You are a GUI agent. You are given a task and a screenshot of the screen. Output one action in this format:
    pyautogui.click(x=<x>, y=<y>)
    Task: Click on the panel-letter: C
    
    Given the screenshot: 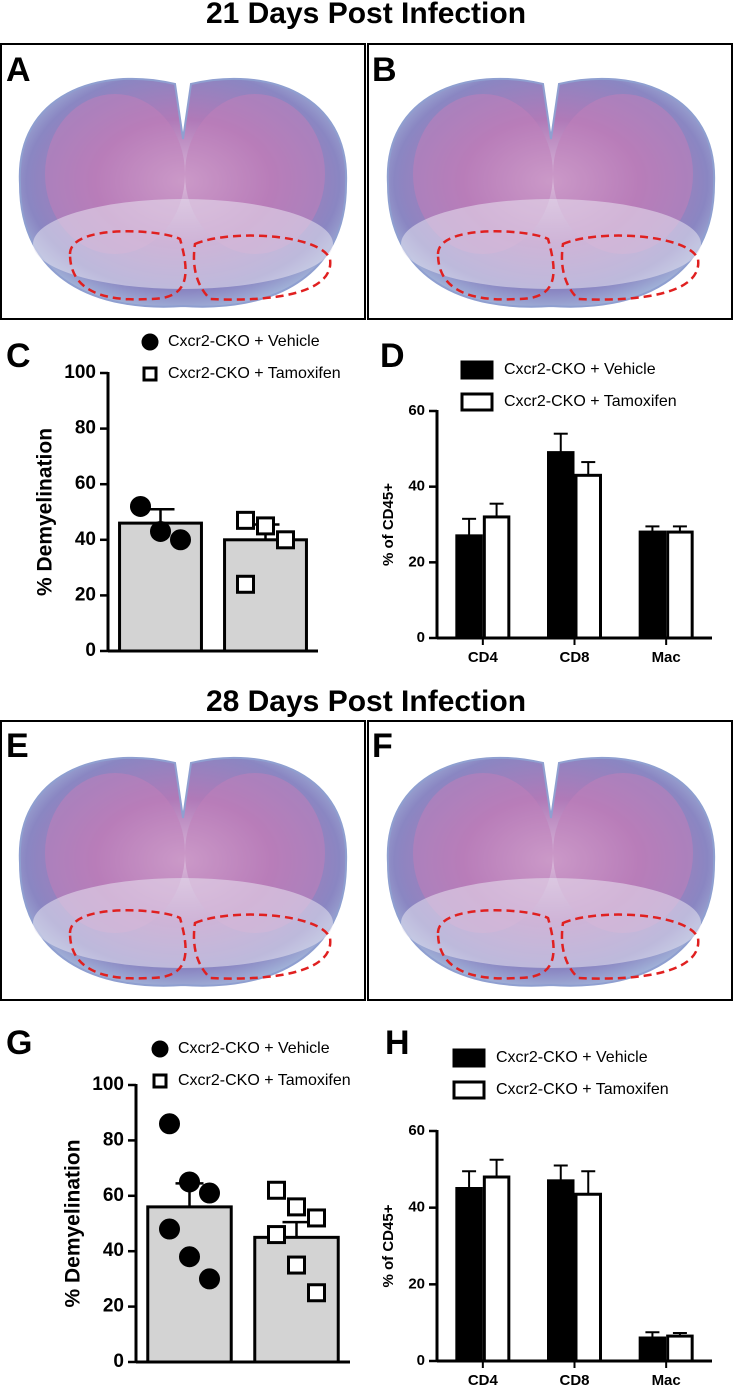 What is the action you would take?
    pyautogui.click(x=18, y=356)
    